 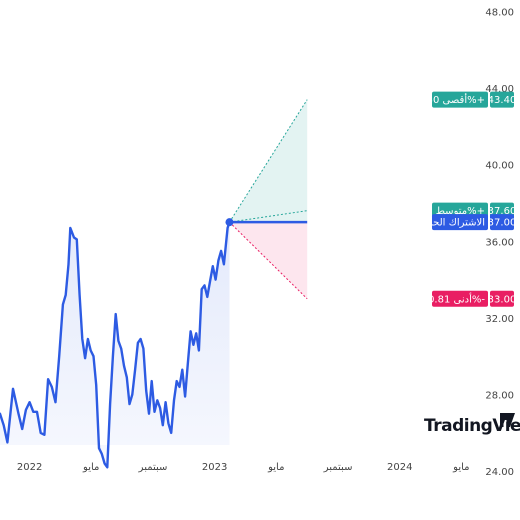 I want to click on current-price-label-box, so click(x=460, y=222).